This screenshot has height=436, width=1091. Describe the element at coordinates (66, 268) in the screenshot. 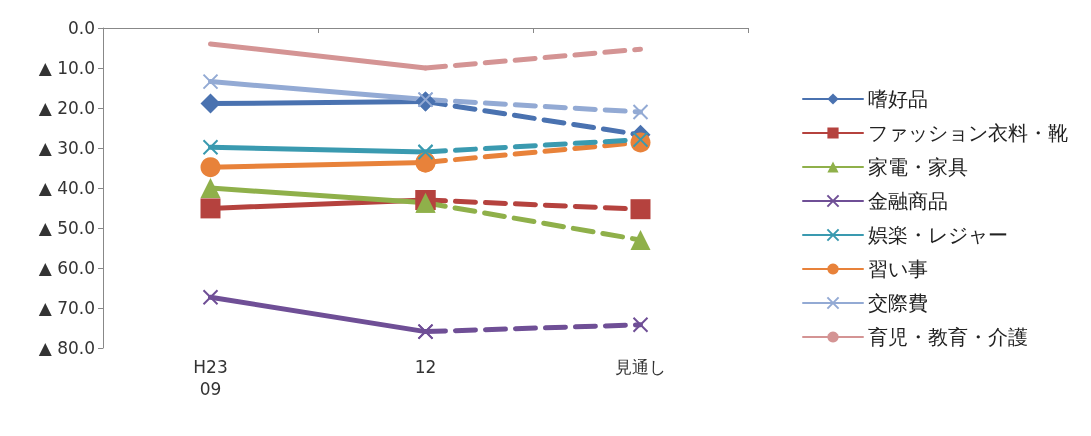

I see `y-tick-label: ▲ 60.0` at that location.